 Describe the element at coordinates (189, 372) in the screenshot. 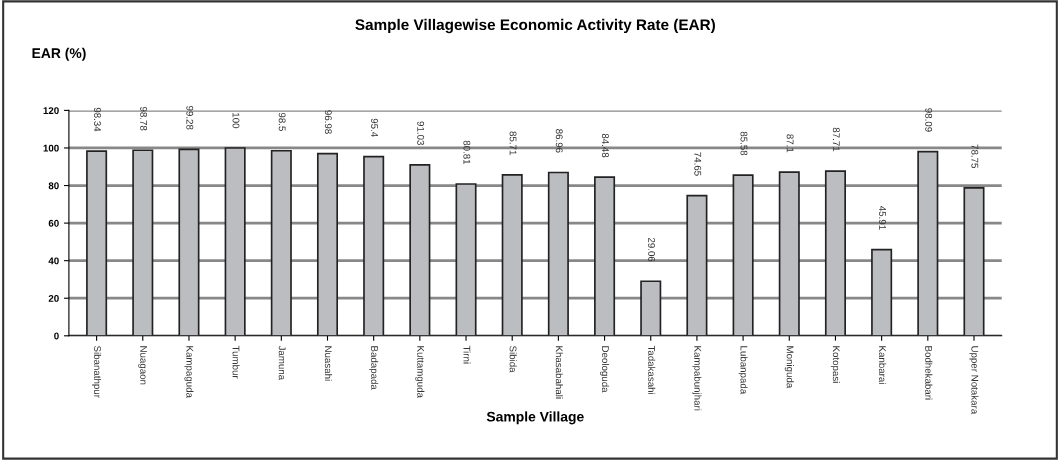

I see `x-tick-label: Kampaguda` at that location.